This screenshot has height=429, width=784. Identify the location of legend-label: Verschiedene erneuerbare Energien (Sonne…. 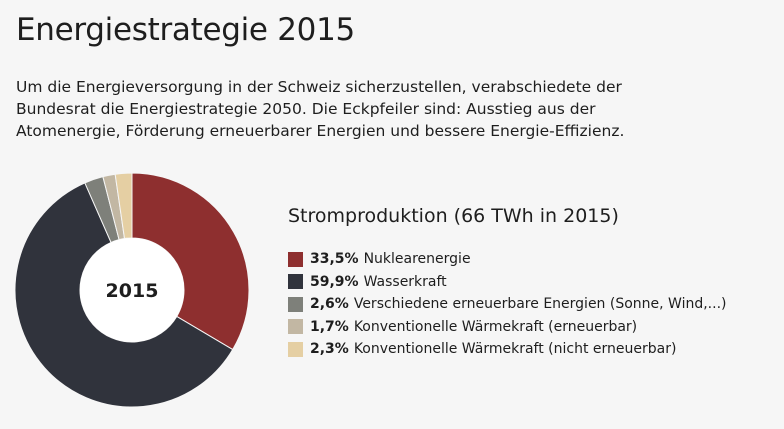
(540, 304).